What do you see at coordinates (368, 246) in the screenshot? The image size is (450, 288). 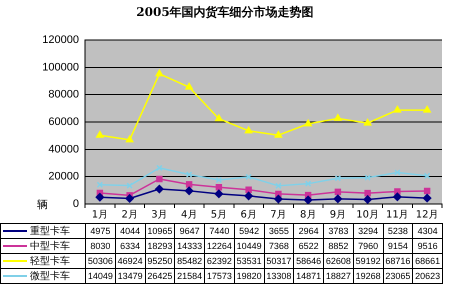 I see `data-label: 7960` at bounding box center [368, 246].